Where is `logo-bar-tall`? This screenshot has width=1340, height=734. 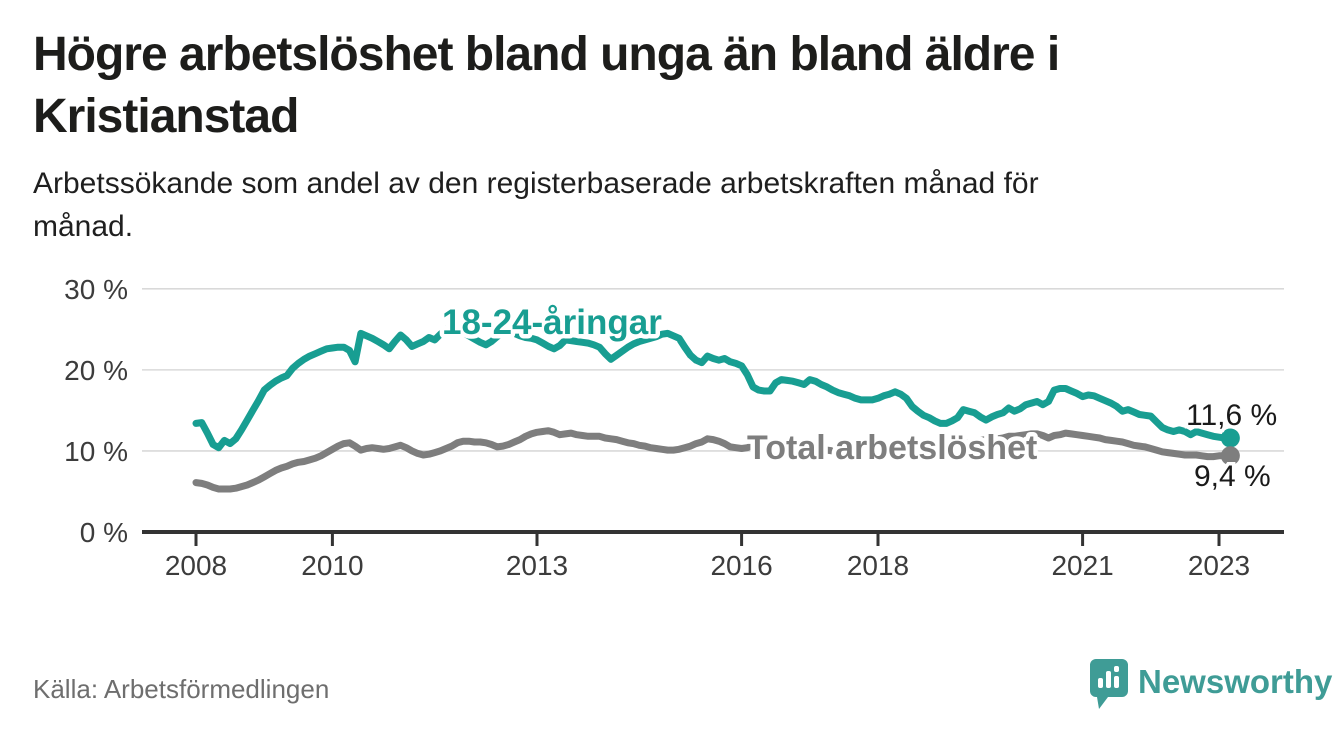 logo-bar-tall is located at coordinates (1108, 679).